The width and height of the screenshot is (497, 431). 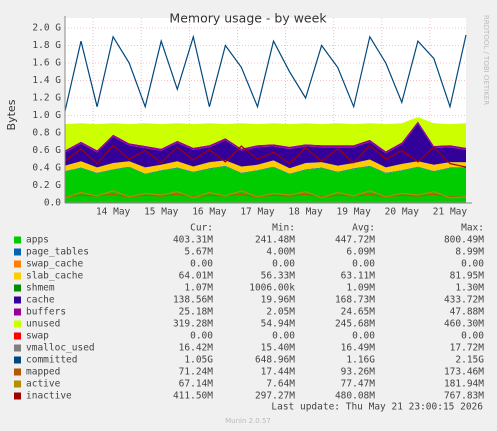 I want to click on legend-value: 2.15G, so click(x=469, y=360).